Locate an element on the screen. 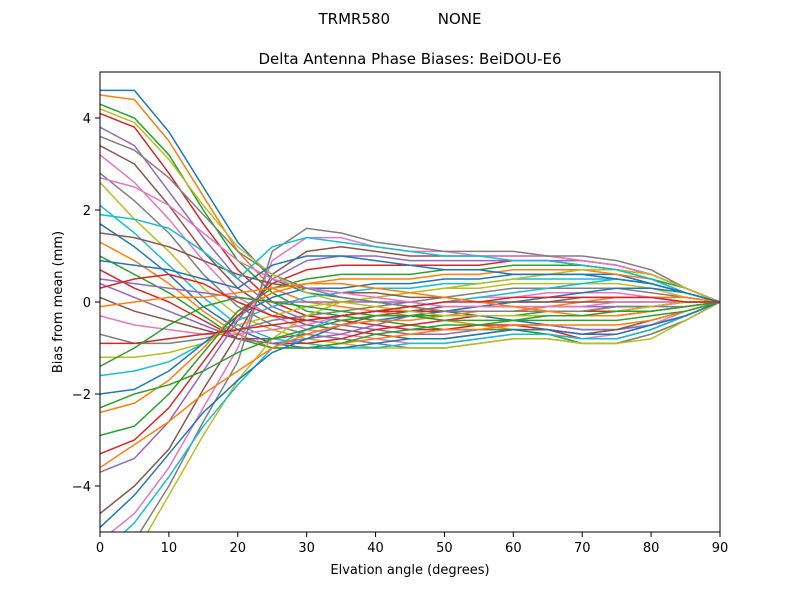 This screenshot has height=600, width=800. x-tick-label: 0 is located at coordinates (100, 548).